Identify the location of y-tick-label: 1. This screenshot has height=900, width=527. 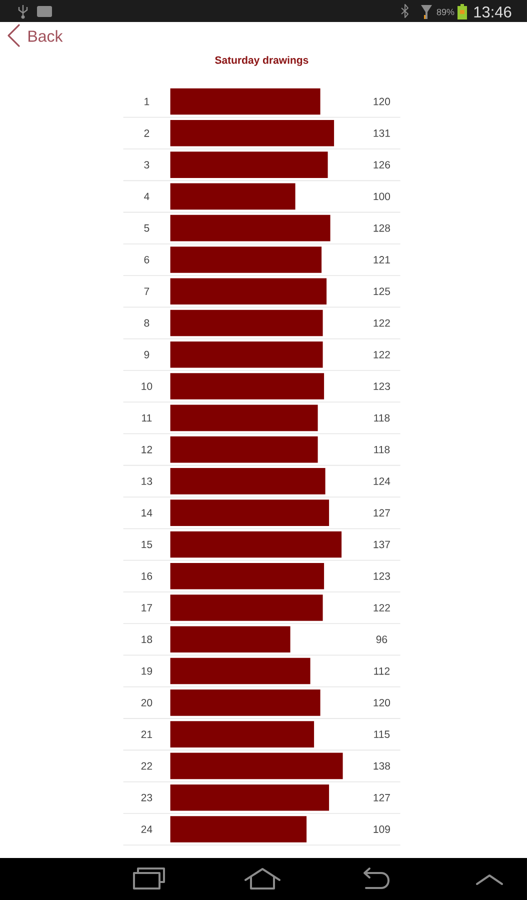
(147, 102).